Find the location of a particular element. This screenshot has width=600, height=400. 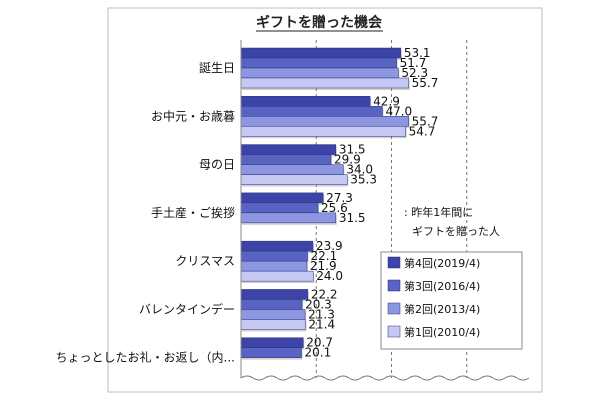

chart-title: ギフトを贈った機会 is located at coordinates (319, 22).